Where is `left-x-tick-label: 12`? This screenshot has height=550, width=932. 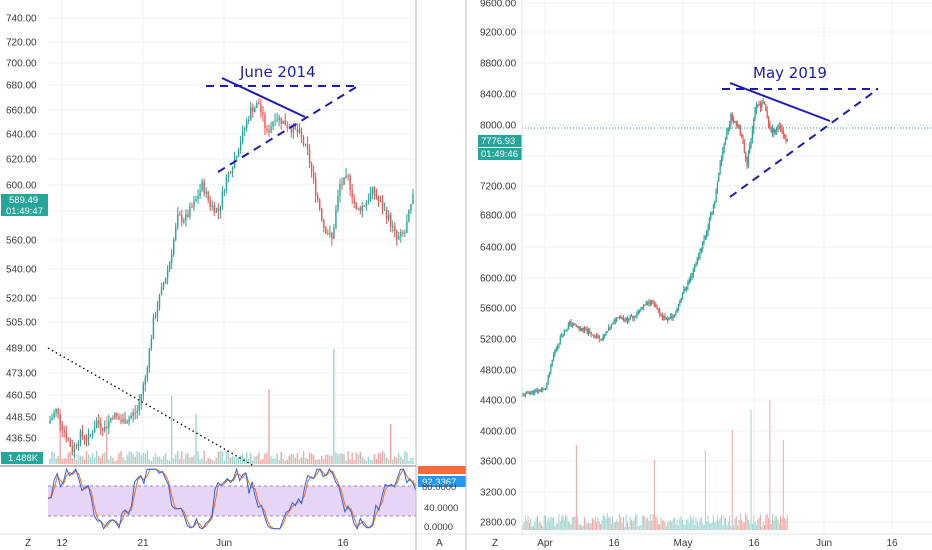
left-x-tick-label: 12 is located at coordinates (62, 543).